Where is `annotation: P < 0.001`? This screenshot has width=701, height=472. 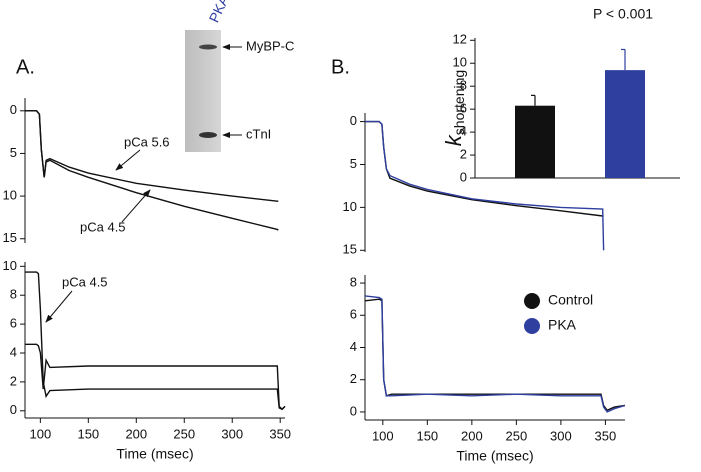
annotation: P < 0.001 is located at coordinates (623, 14).